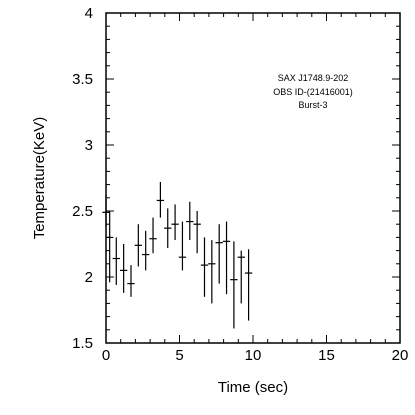 This screenshot has width=415, height=415. Describe the element at coordinates (312, 105) in the screenshot. I see `annotation-burst: Burst-3` at that location.